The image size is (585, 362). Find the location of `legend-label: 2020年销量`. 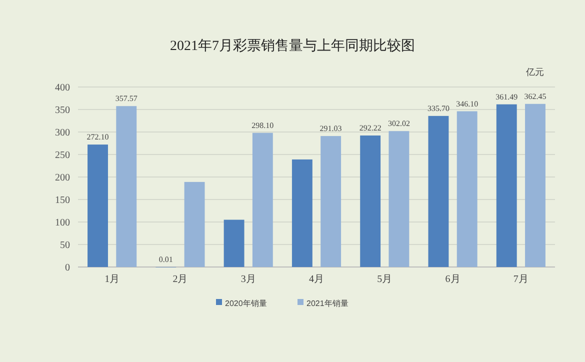

legend-label: 2020年销量 is located at coordinates (246, 303).